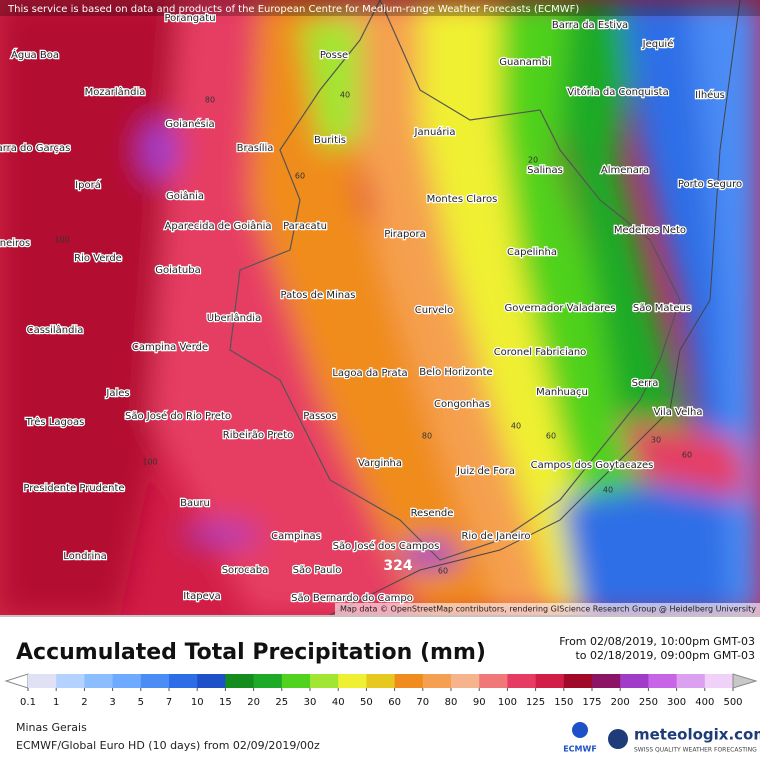  What do you see at coordinates (648, 702) in the screenshot?
I see `colorbar-tick-label: 250` at bounding box center [648, 702].